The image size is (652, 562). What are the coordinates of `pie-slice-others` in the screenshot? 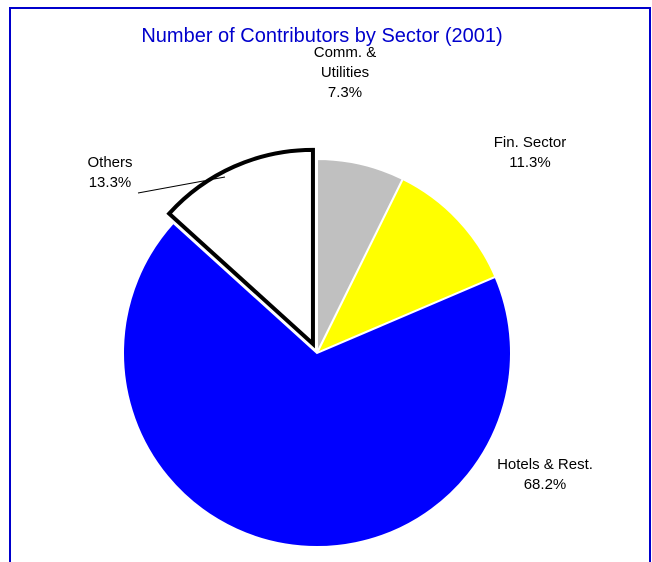 It's located at (240, 248).